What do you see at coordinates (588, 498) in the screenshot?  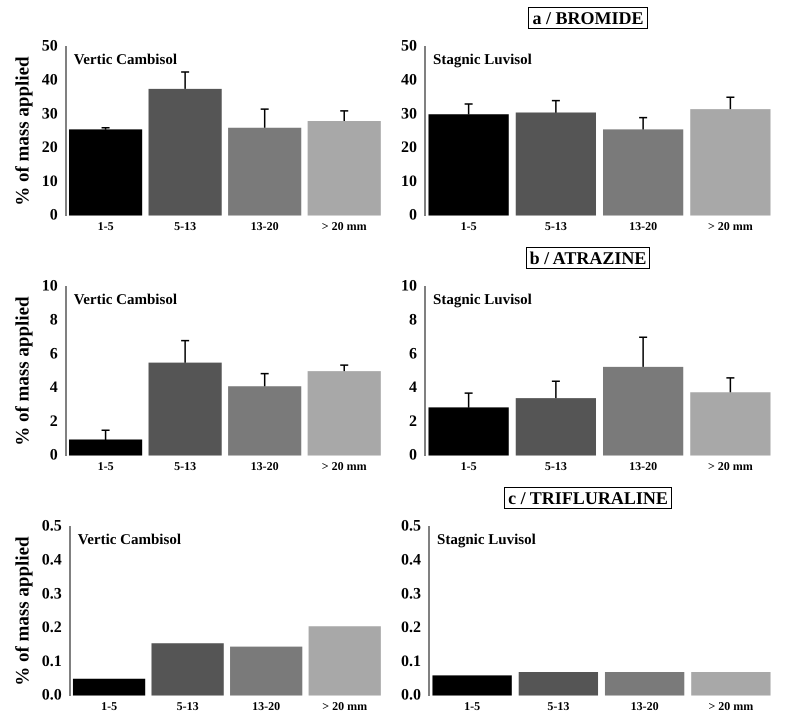 I see `chart-title: c / TRIFLURALINE` at bounding box center [588, 498].